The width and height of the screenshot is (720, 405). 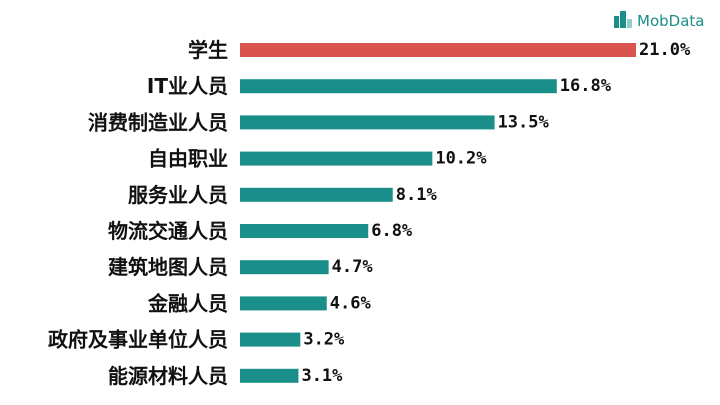 What do you see at coordinates (351, 303) in the screenshot?
I see `value-label: 4.6%` at bounding box center [351, 303].